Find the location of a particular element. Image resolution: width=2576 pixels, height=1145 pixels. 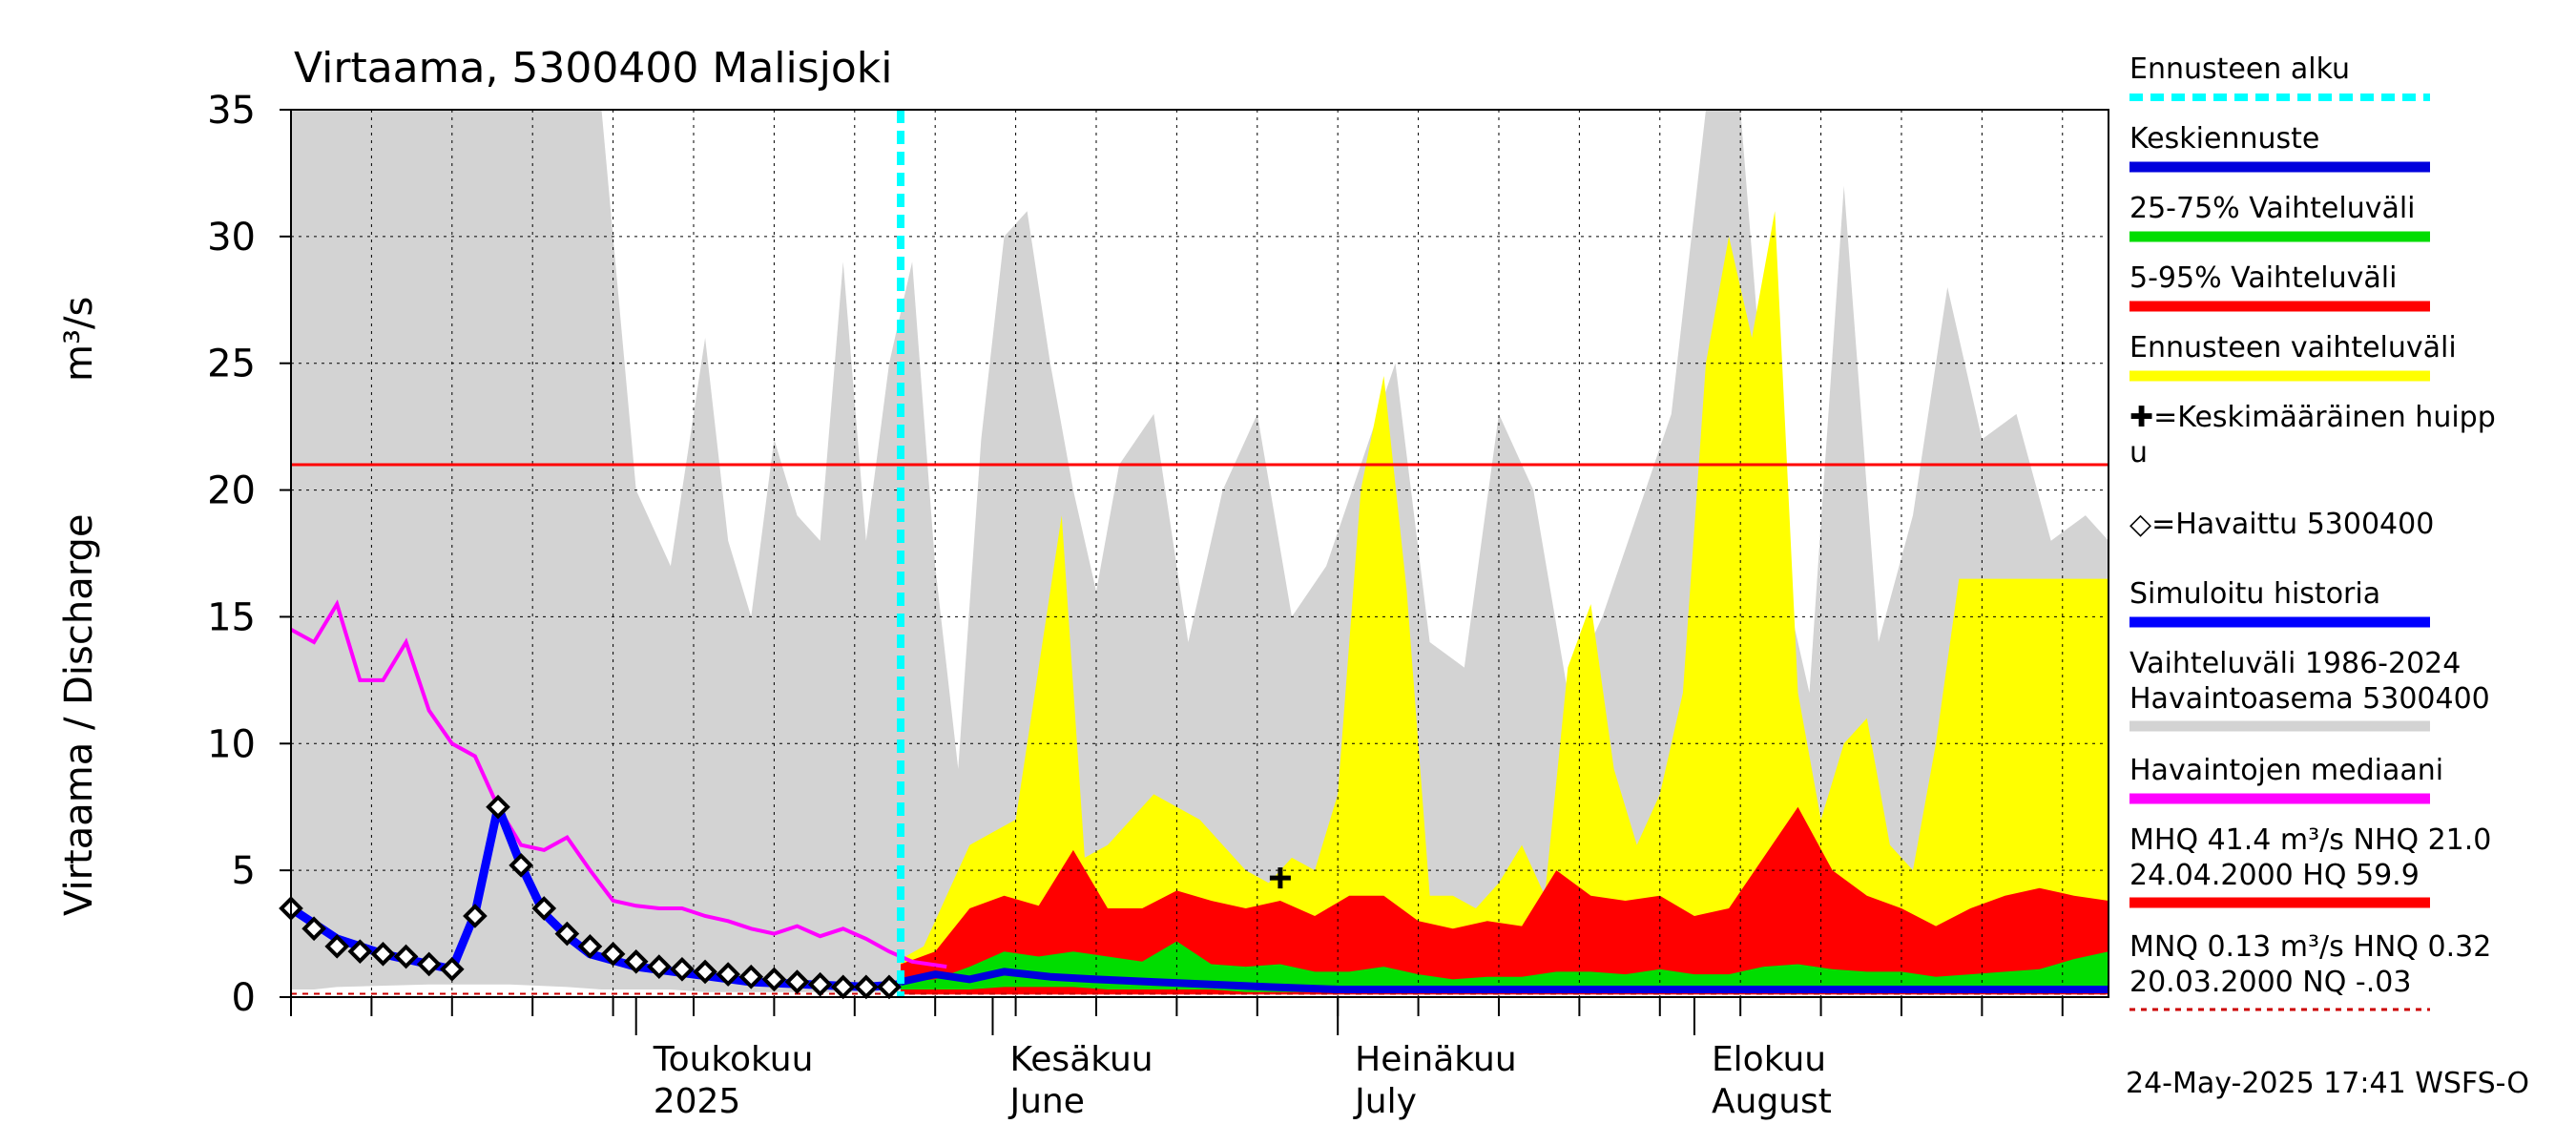

x-month-sublabel: July is located at coordinates (1385, 1101).